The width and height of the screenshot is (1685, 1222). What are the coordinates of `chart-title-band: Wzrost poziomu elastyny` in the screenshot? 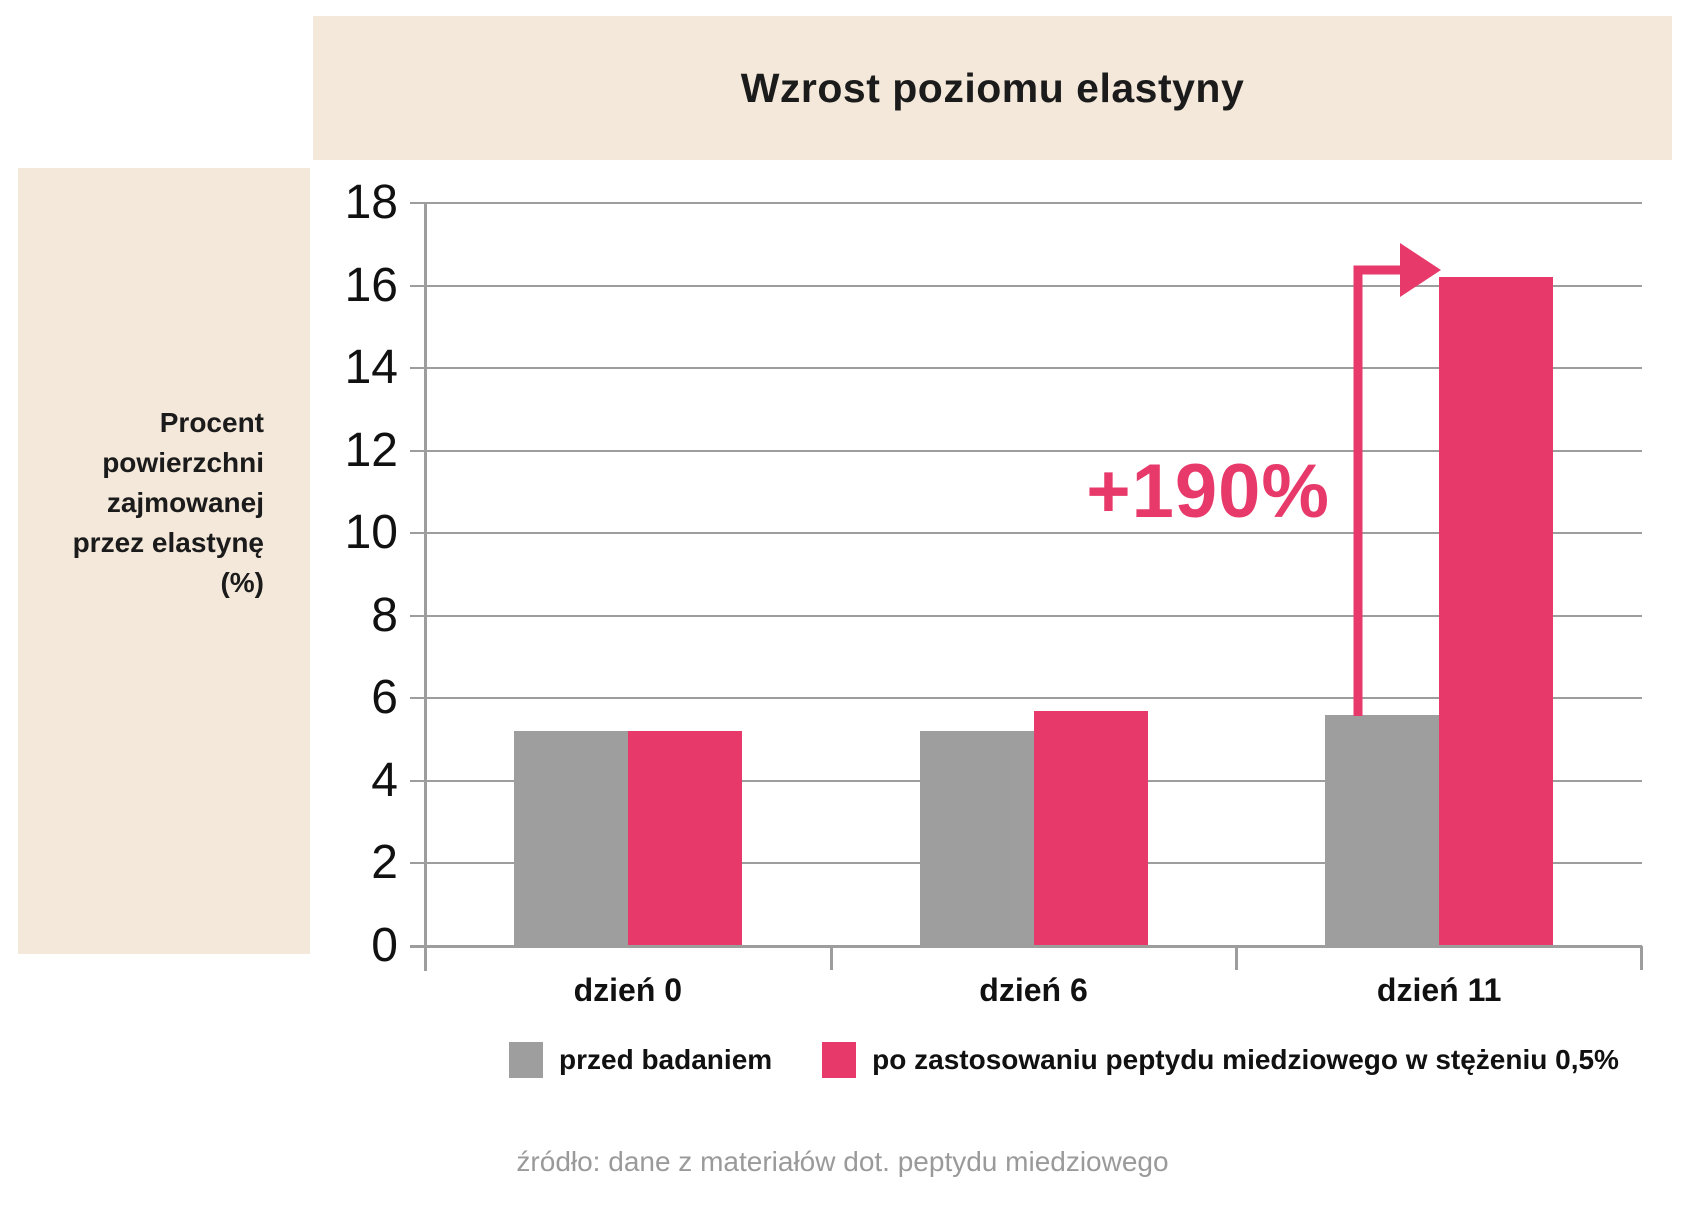 It's located at (992, 88).